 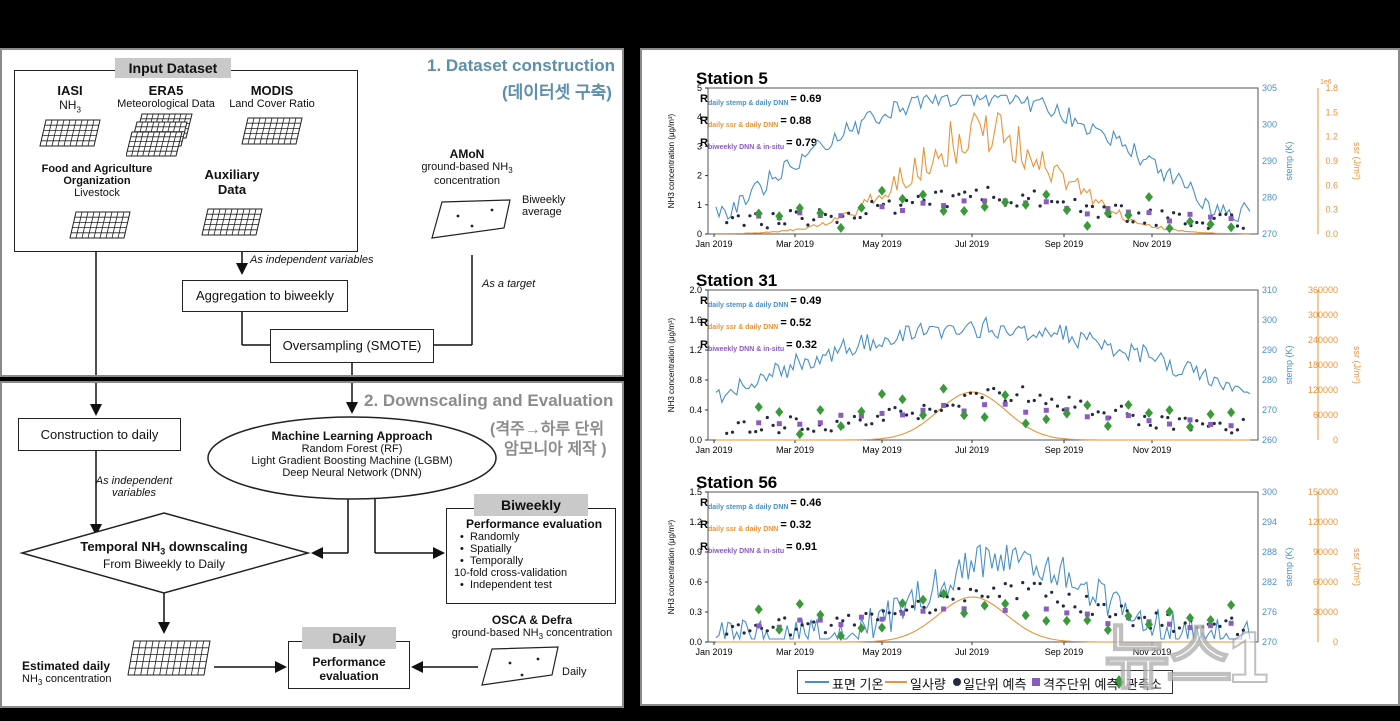 What do you see at coordinates (1269, 410) in the screenshot?
I see `y2-tick-label: 270` at bounding box center [1269, 410].